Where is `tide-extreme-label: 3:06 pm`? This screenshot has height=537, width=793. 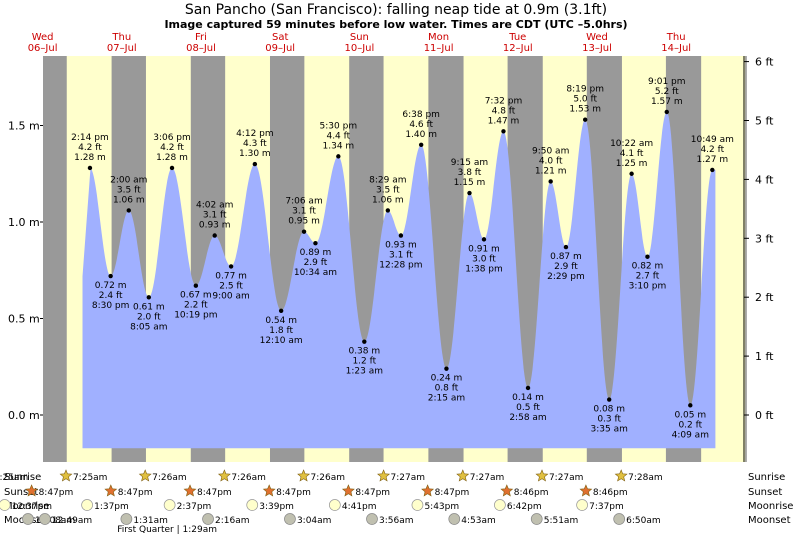 tide-extreme-label: 3:06 pm is located at coordinates (172, 138).